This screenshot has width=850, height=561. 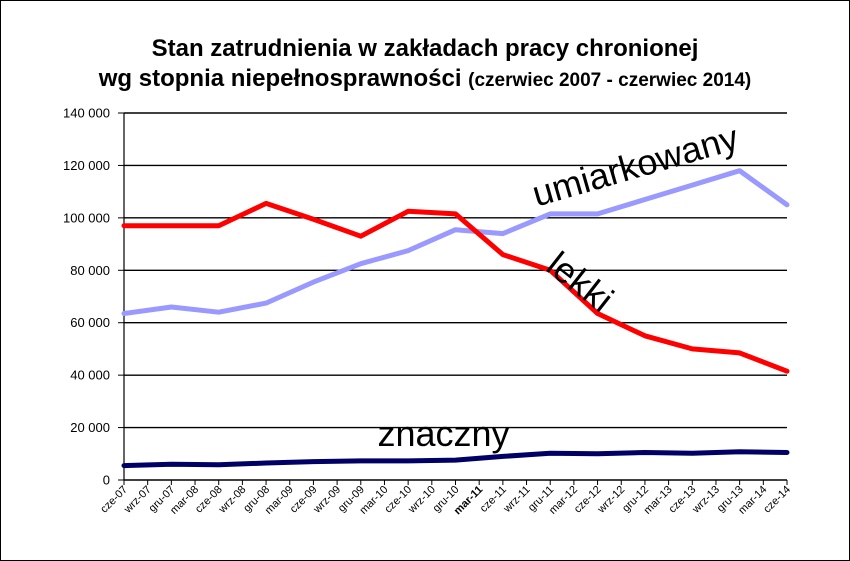 What do you see at coordinates (280, 78) in the screenshot?
I see `chart-title-line2-main: wg stopnia niepełnosprawności` at bounding box center [280, 78].